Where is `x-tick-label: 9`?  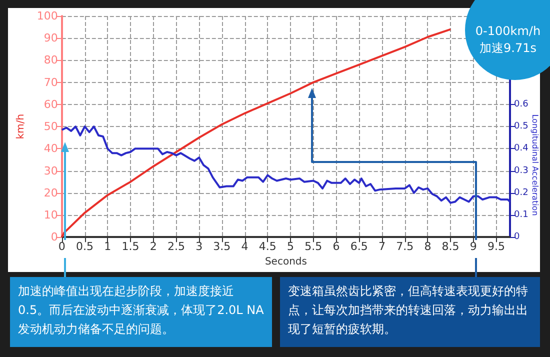
x-tick-label: 9 is located at coordinates (473, 247).